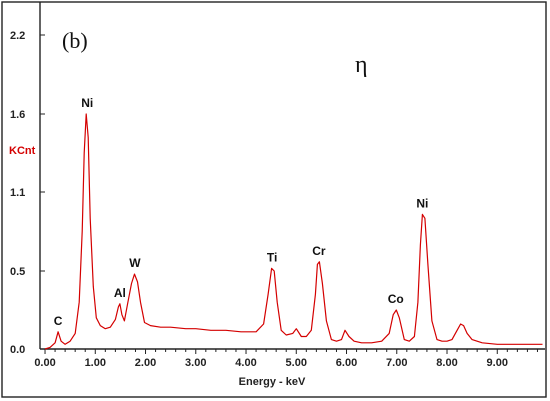  What do you see at coordinates (75, 40) in the screenshot?
I see `panel-label: (b)` at bounding box center [75, 40].